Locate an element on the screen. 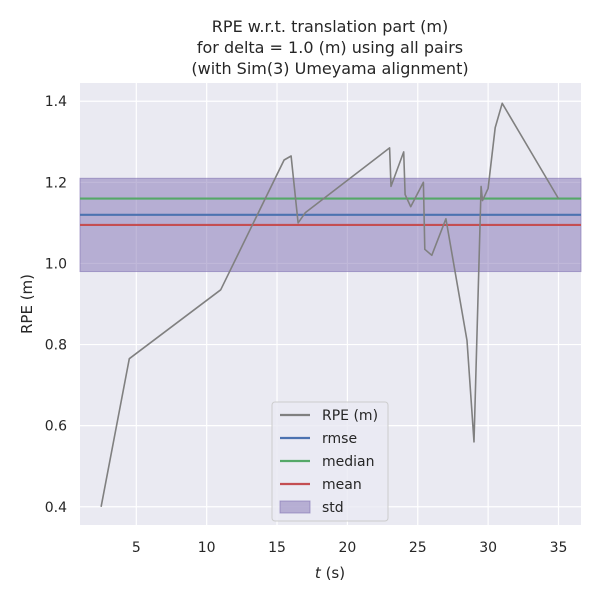  y-axis-label: RPE (m) is located at coordinates (27, 304).